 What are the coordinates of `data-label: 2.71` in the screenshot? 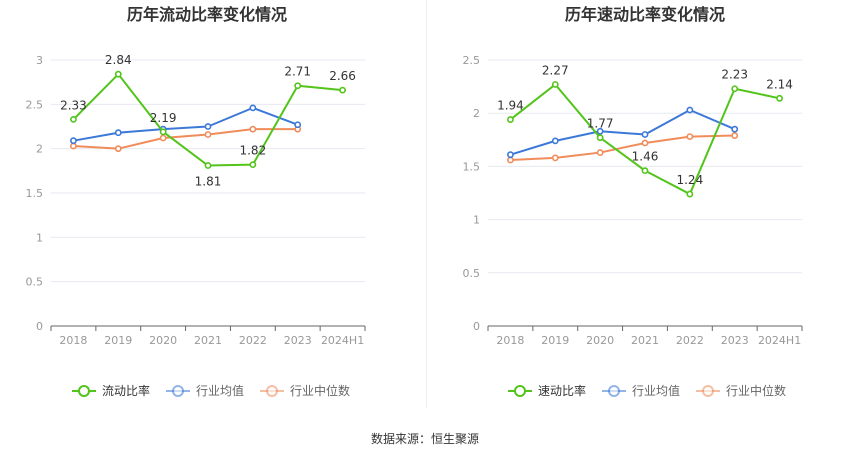 It's located at (297, 72).